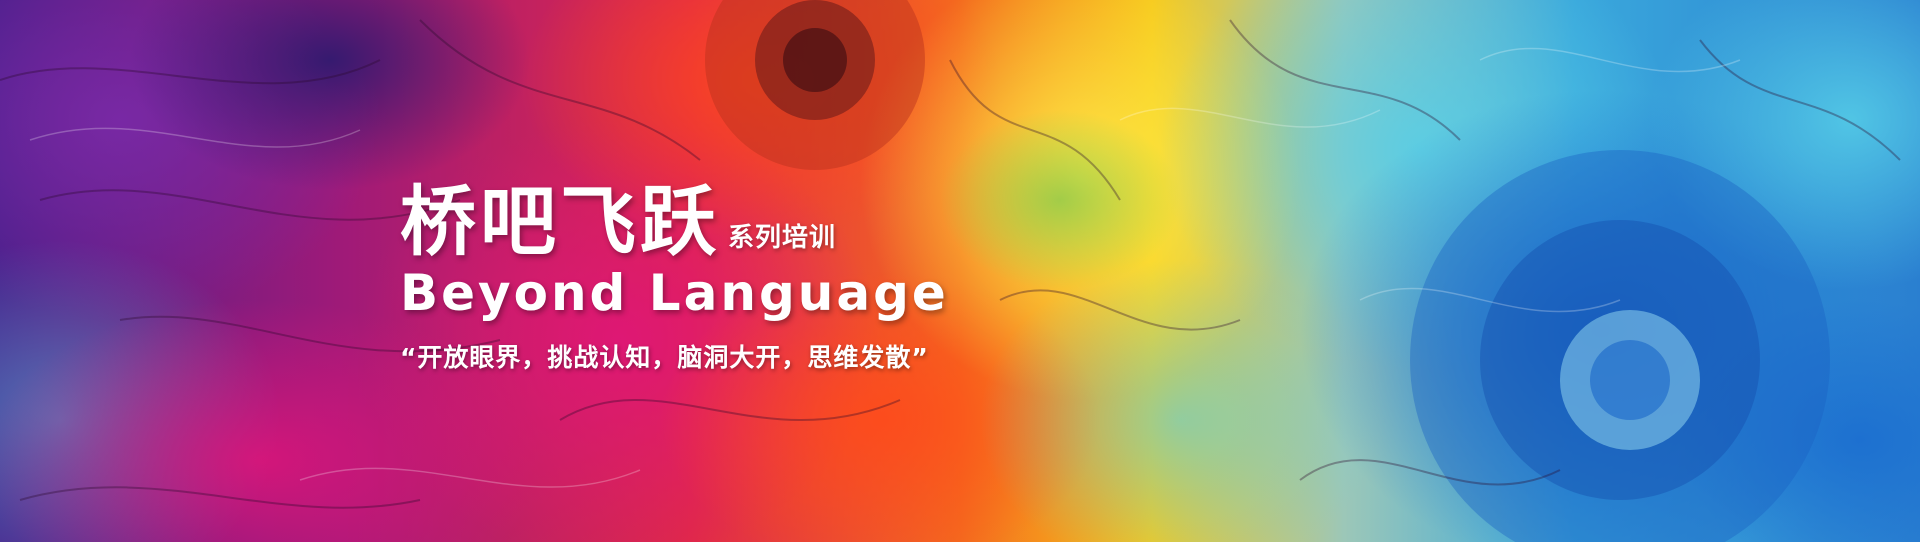  What do you see at coordinates (664, 357) in the screenshot?
I see `slogan: “开放眼界，挑战认知，脑洞大开，思维发散”` at bounding box center [664, 357].